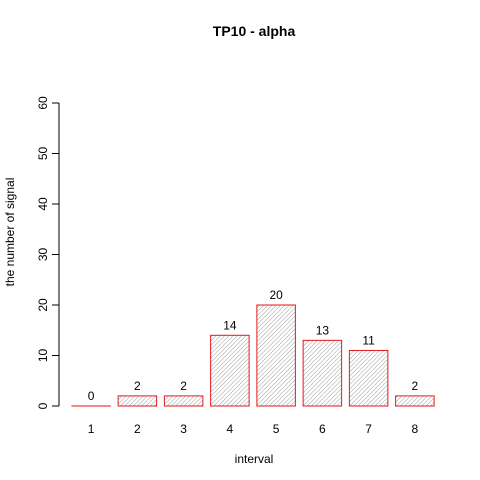  I want to click on x-axis-tick-label: 1, so click(91, 429).